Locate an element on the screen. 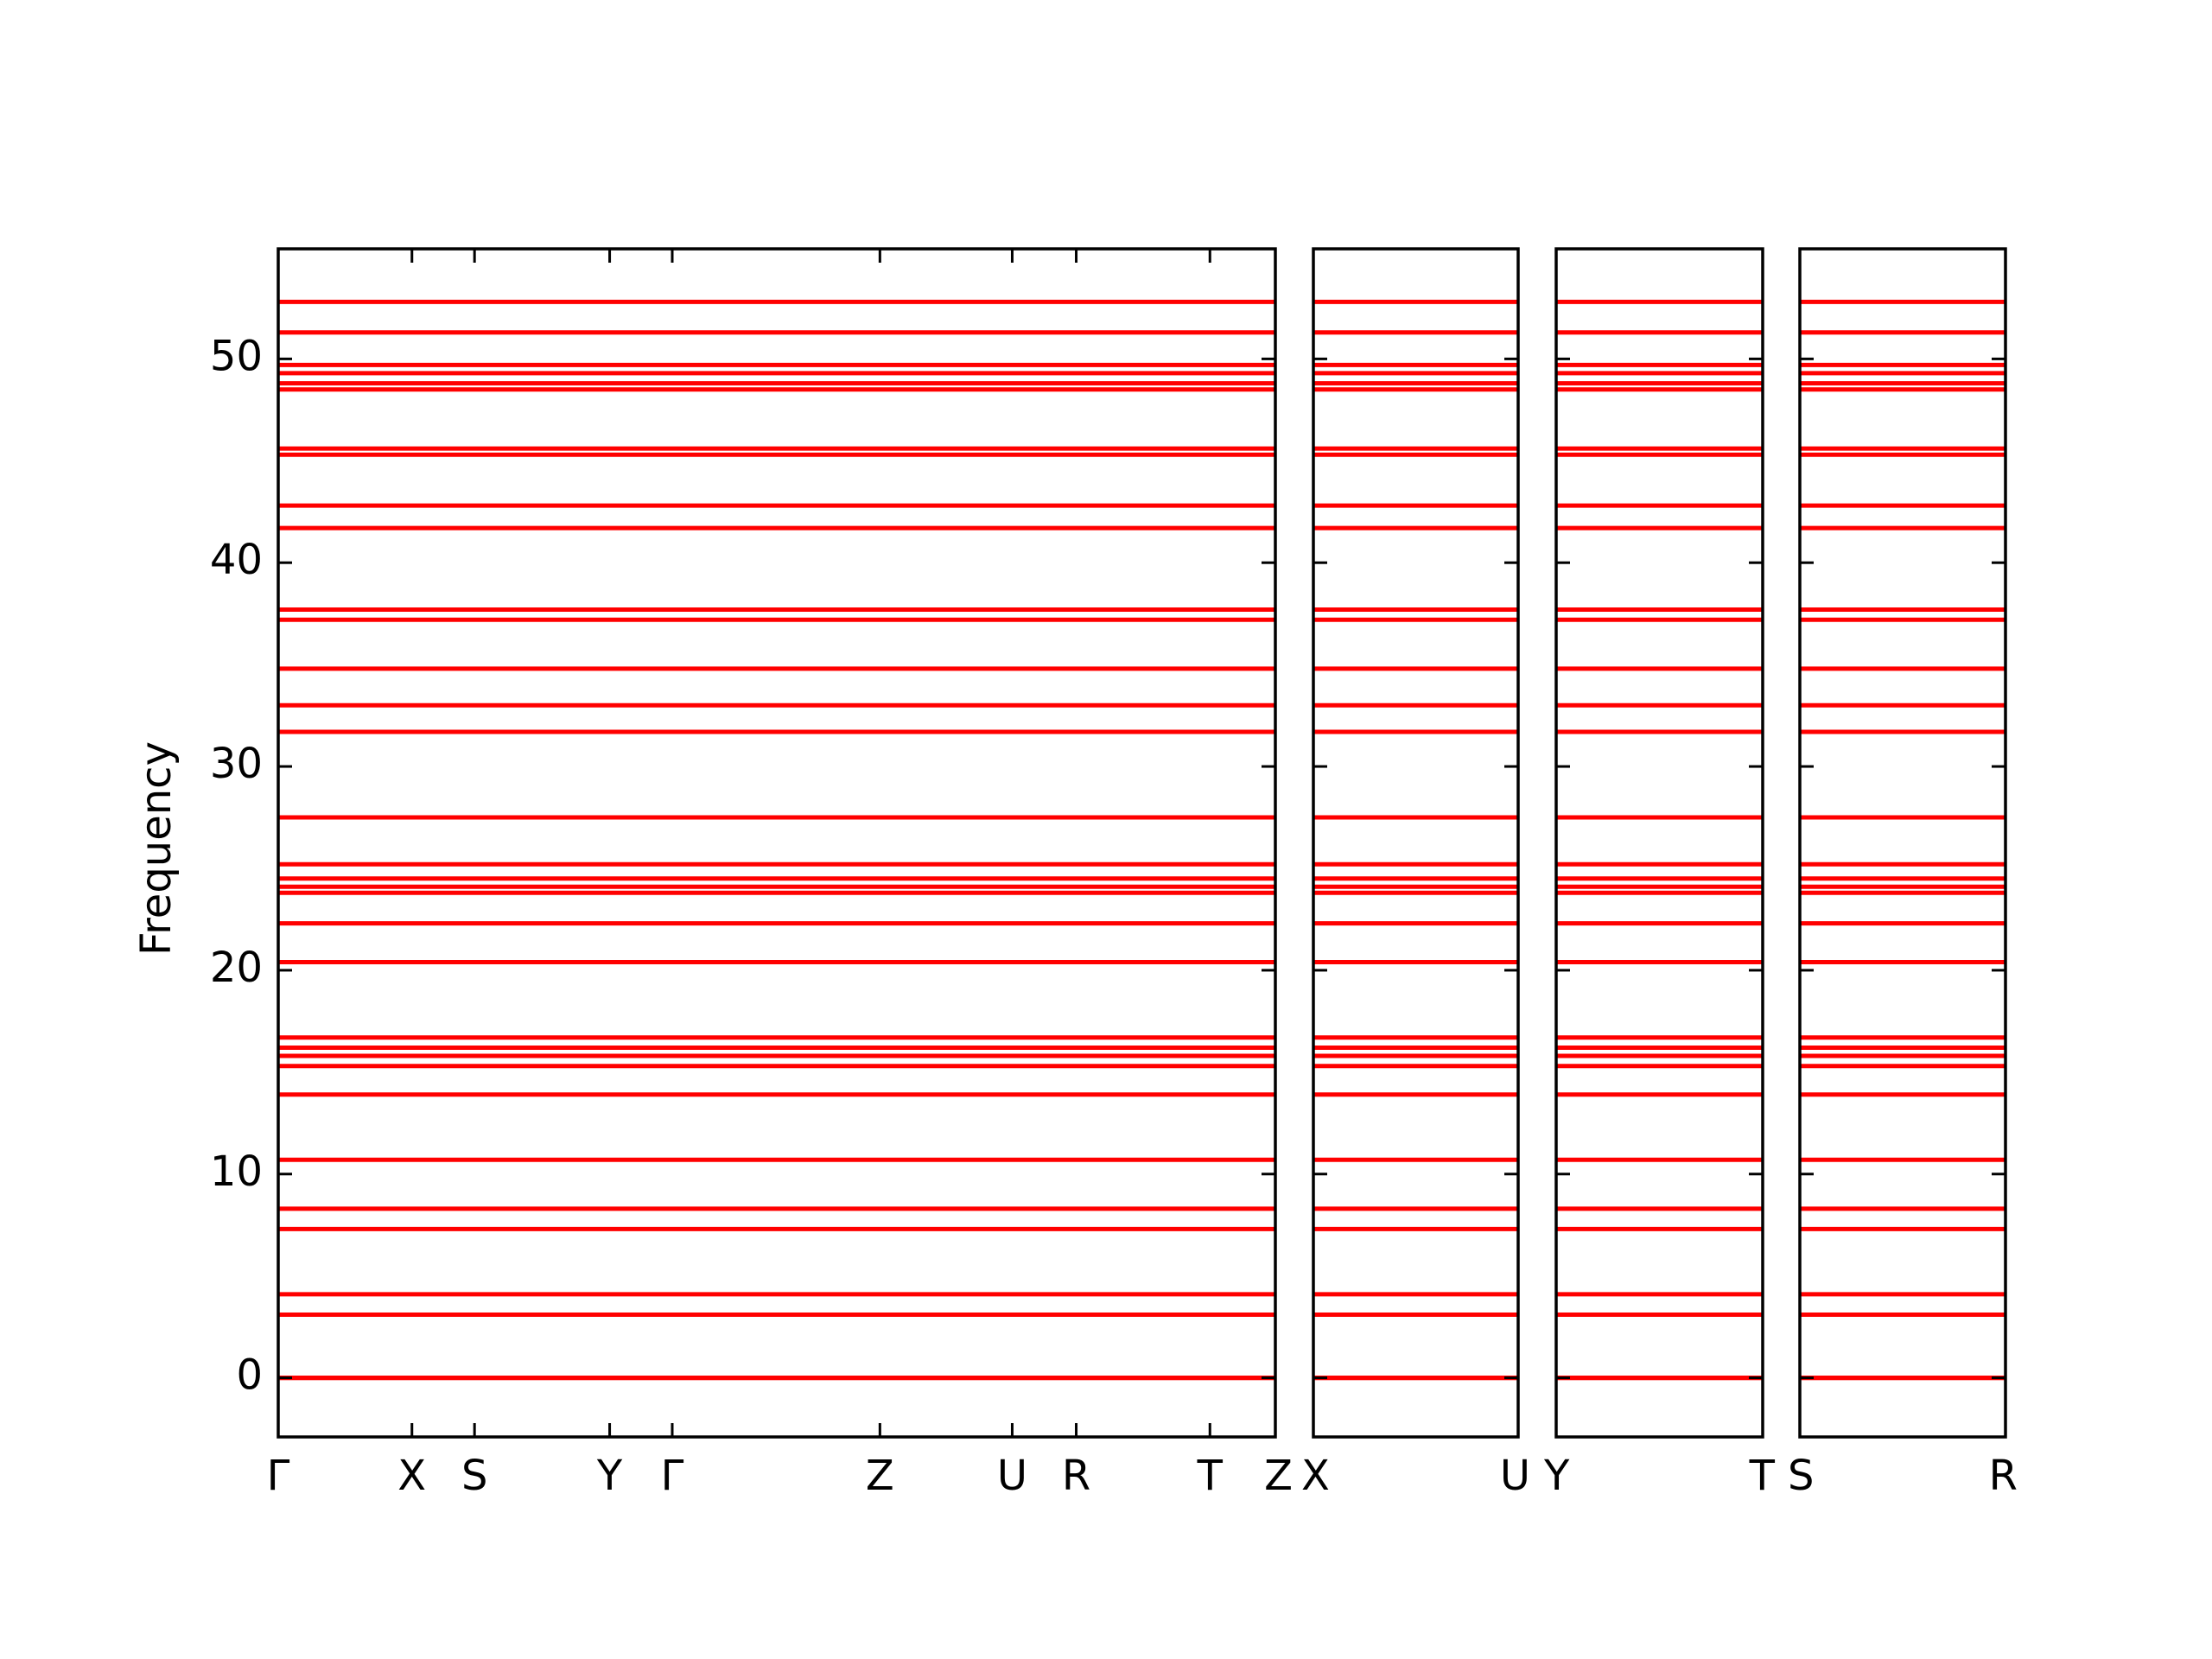 The height and width of the screenshot is (1659, 2212). y-axis-label: Frequency is located at coordinates (156, 848).